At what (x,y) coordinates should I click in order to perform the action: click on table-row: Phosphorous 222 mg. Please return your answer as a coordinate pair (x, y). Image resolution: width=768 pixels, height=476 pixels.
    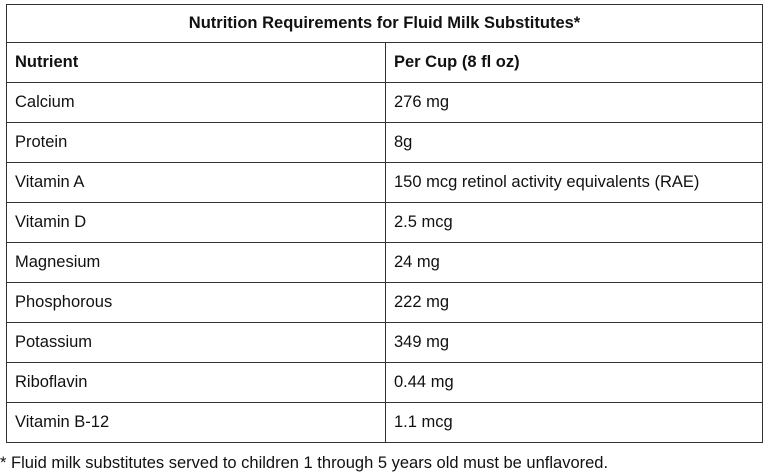
    Looking at the image, I should click on (384, 302).